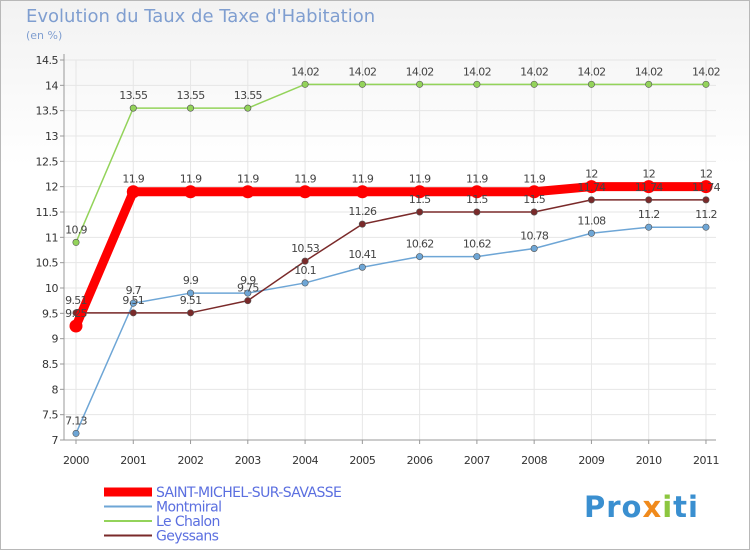 Image resolution: width=750 pixels, height=550 pixels. Describe the element at coordinates (55, 389) in the screenshot. I see `y-tick-label: 8` at that location.